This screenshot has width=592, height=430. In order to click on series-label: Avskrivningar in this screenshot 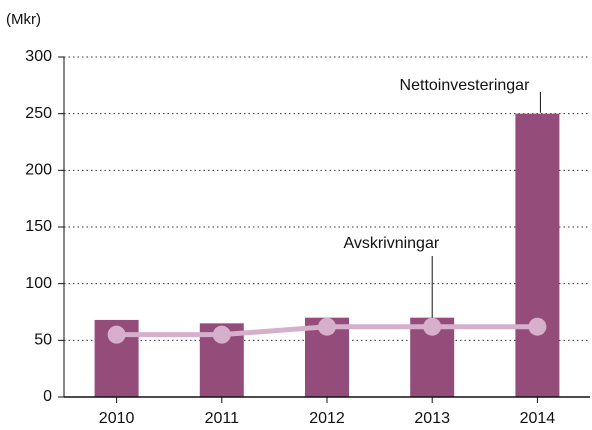, I will do `click(391, 243)`.